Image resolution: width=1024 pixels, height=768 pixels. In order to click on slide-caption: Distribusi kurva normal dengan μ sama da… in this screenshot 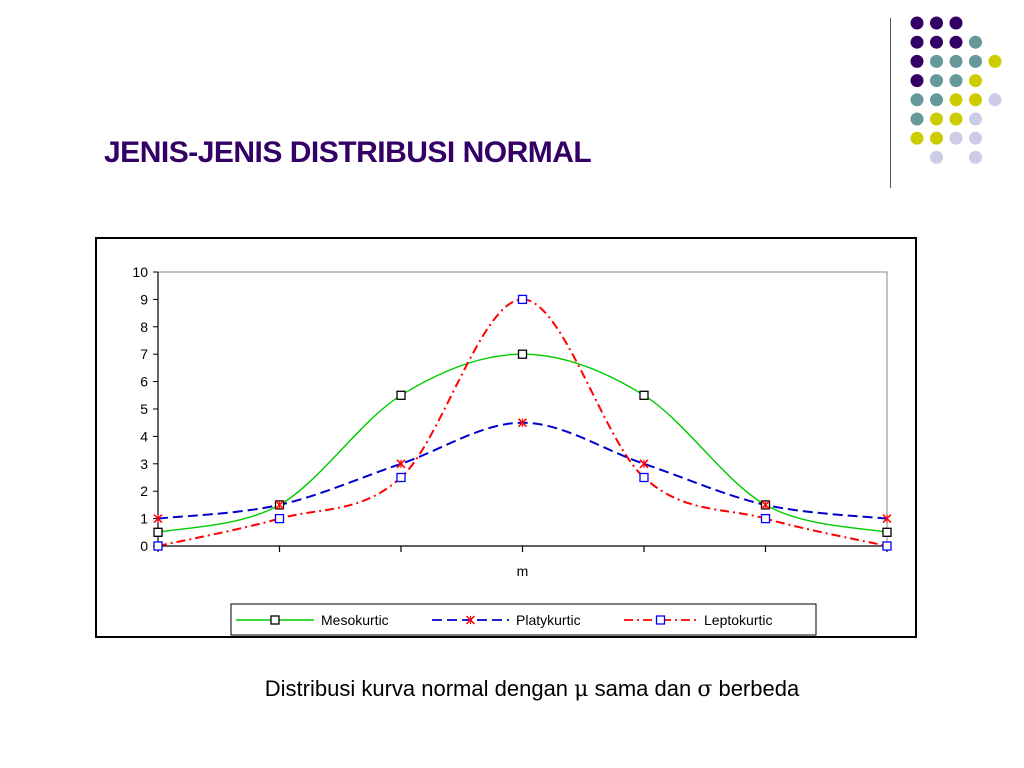, I will do `click(522, 689)`.